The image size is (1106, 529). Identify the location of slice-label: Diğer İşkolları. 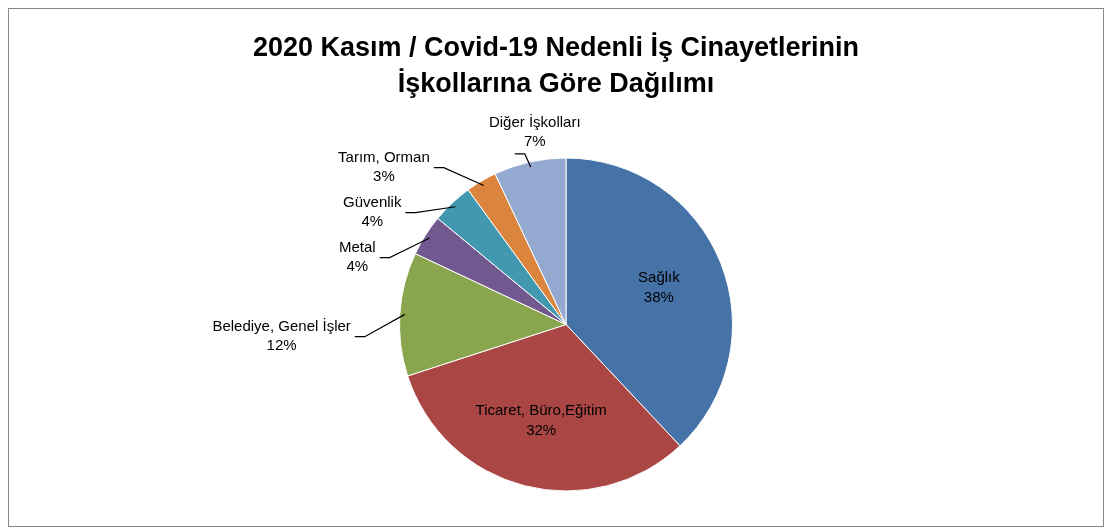
(534, 122).